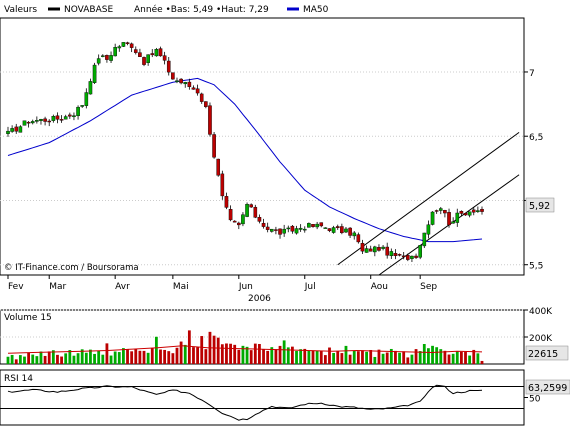 The image size is (570, 430). Describe the element at coordinates (122, 287) in the screenshot. I see `x-tick-label: Avr` at that location.